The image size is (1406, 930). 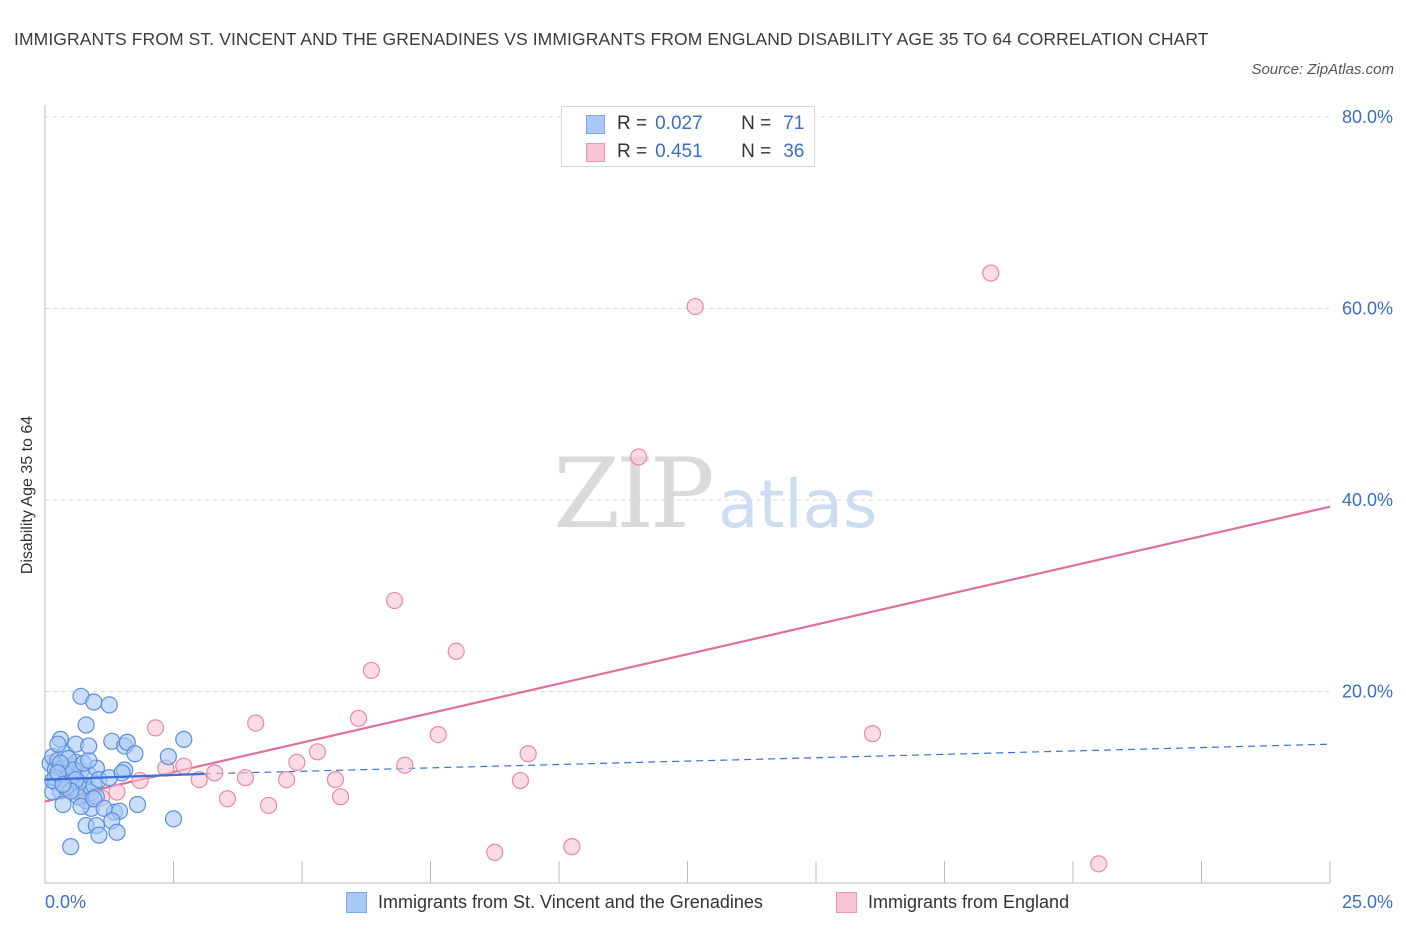 I want to click on x-tick-label-min: 0.0%, so click(x=65, y=902).